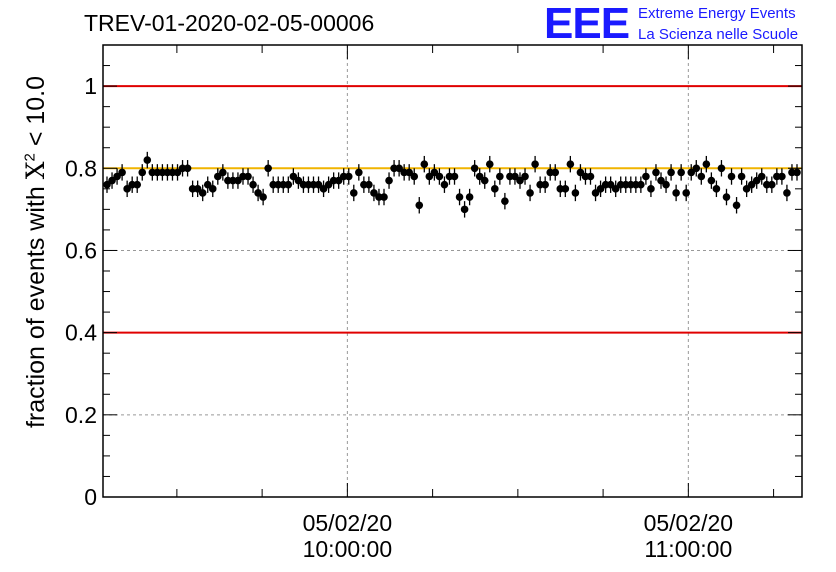 This screenshot has height=572, width=836. What do you see at coordinates (81, 333) in the screenshot?
I see `y-tick-label: 0.4` at bounding box center [81, 333].